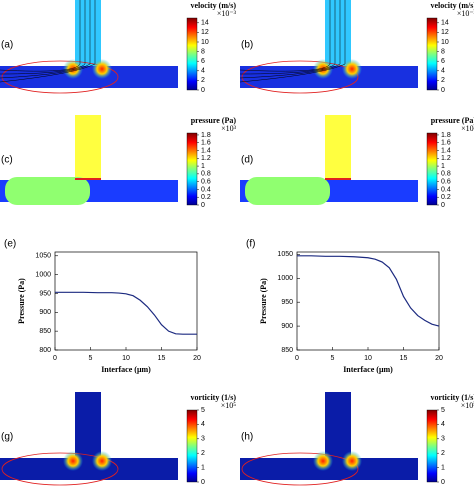  What do you see at coordinates (368, 291) in the screenshot?
I see `line-series` at bounding box center [368, 291].